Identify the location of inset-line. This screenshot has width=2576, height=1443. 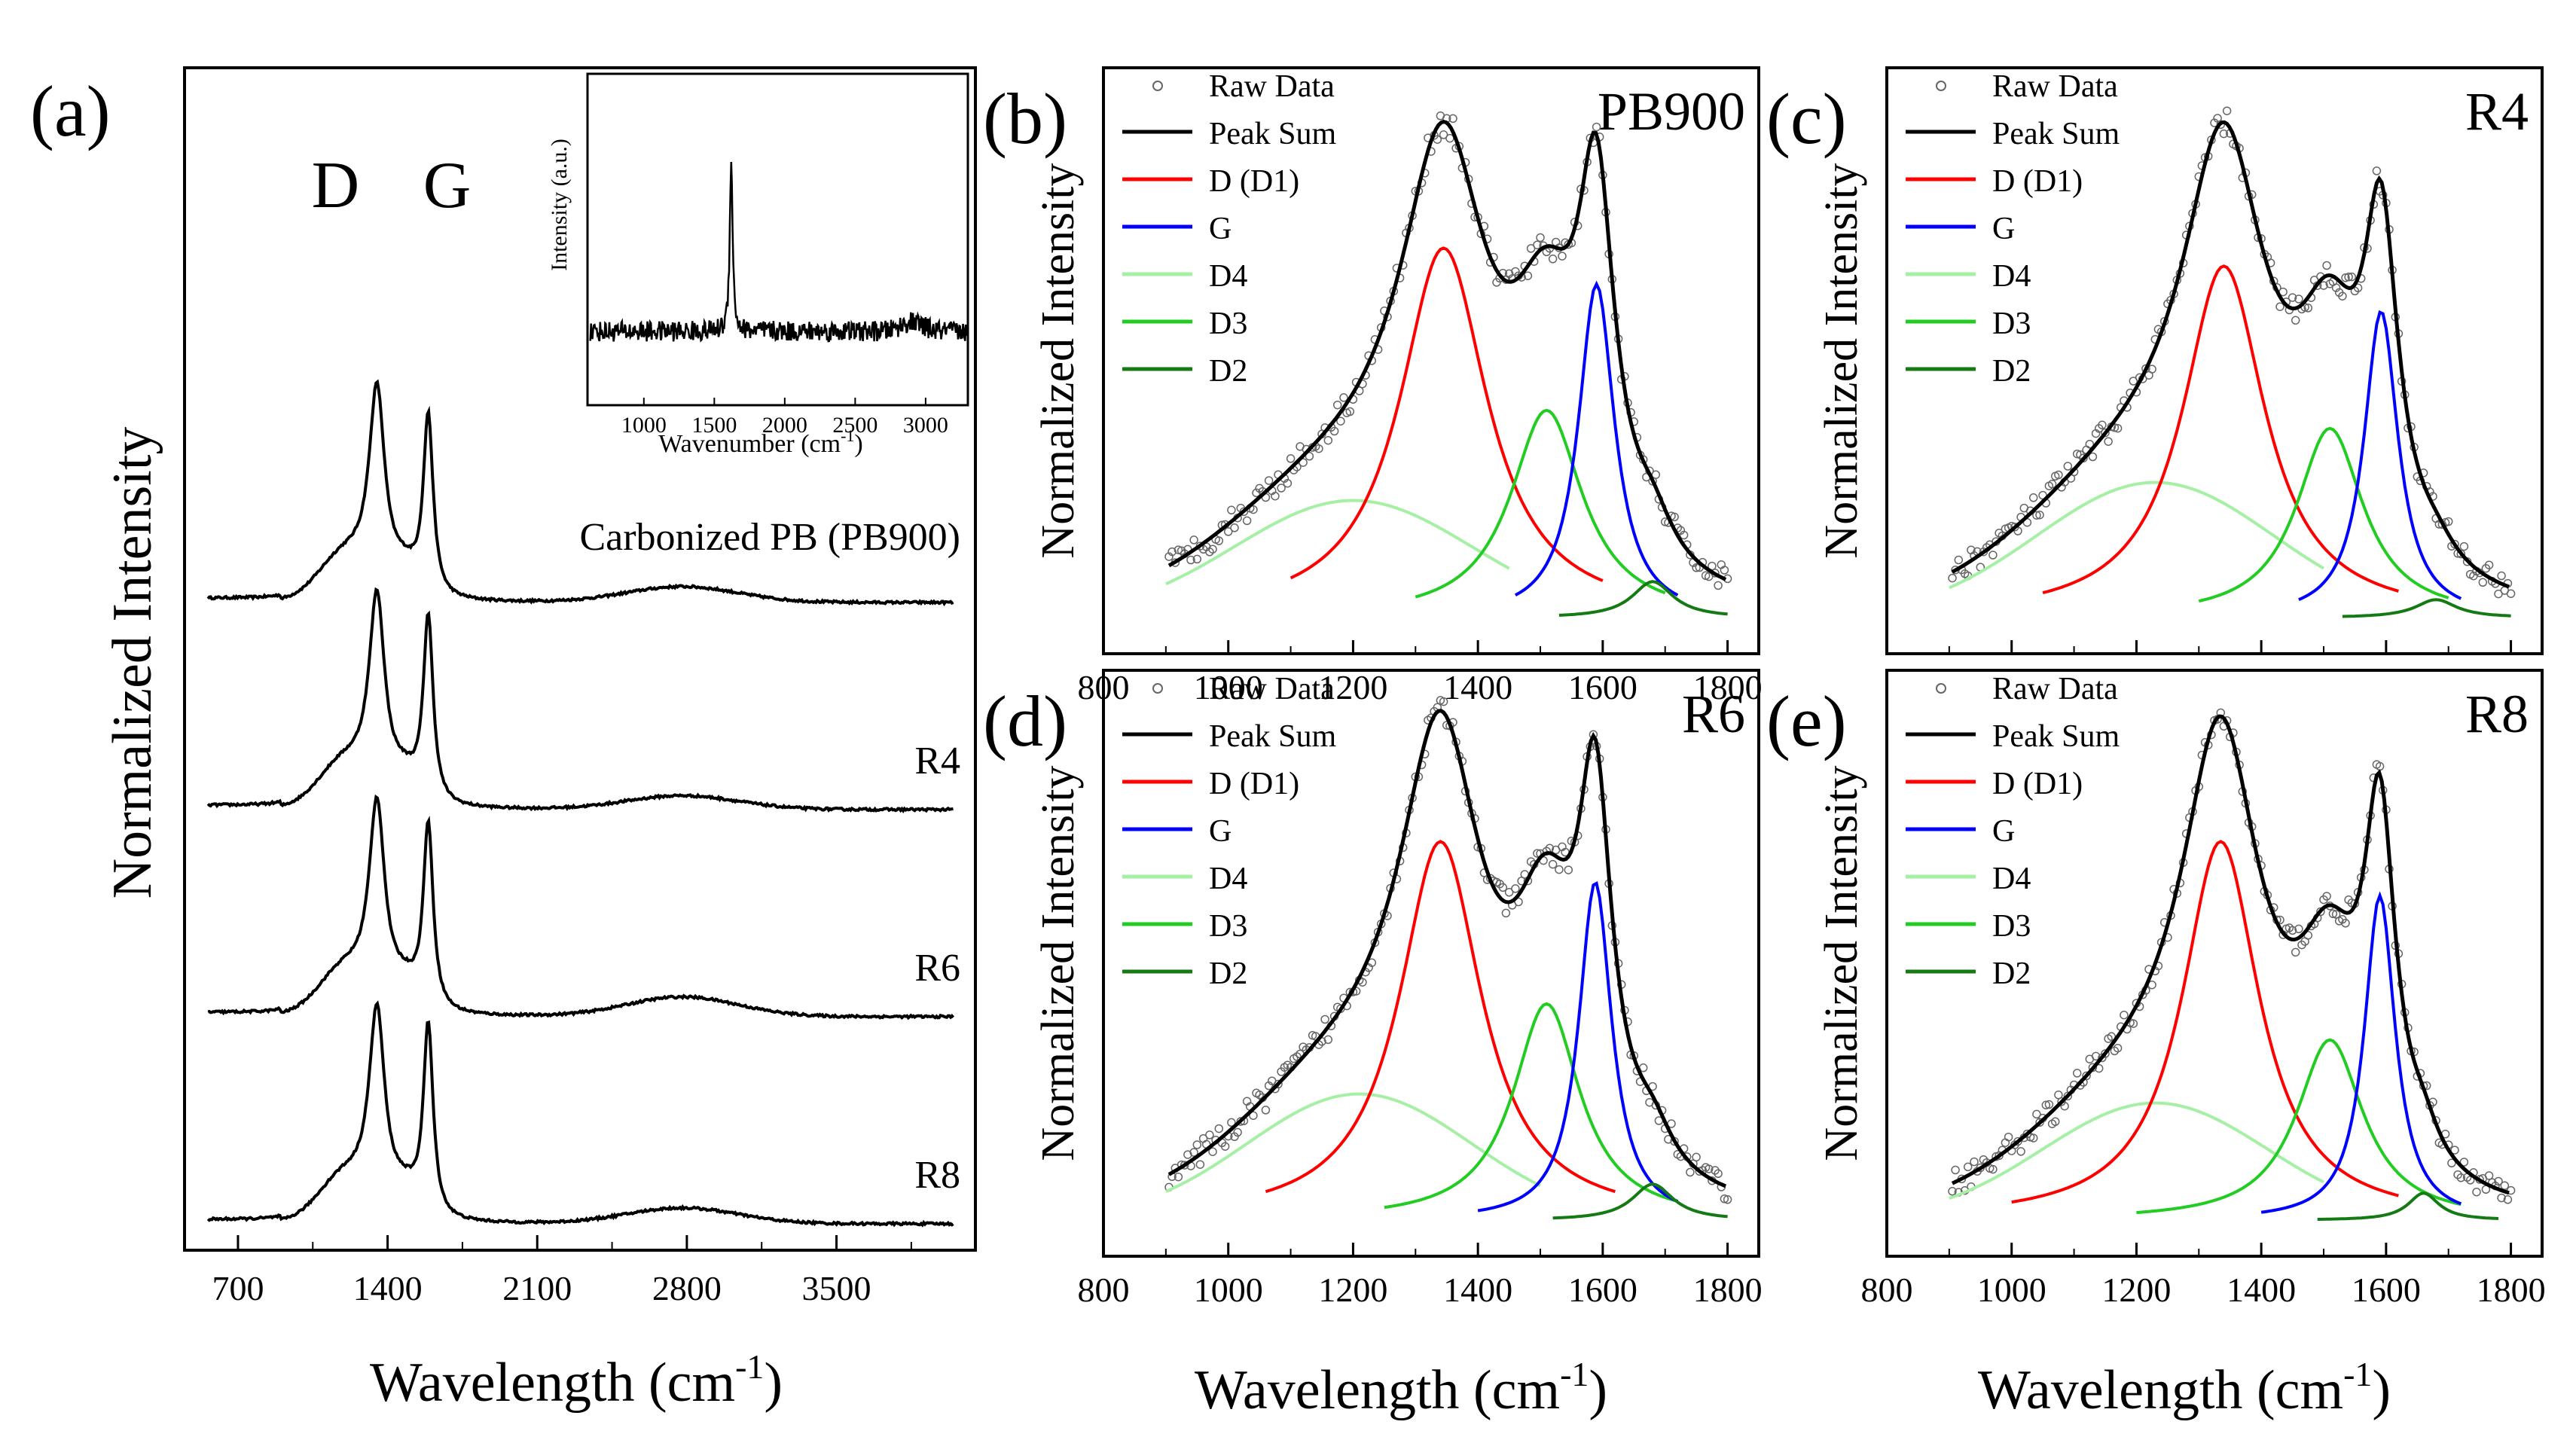
(779, 252).